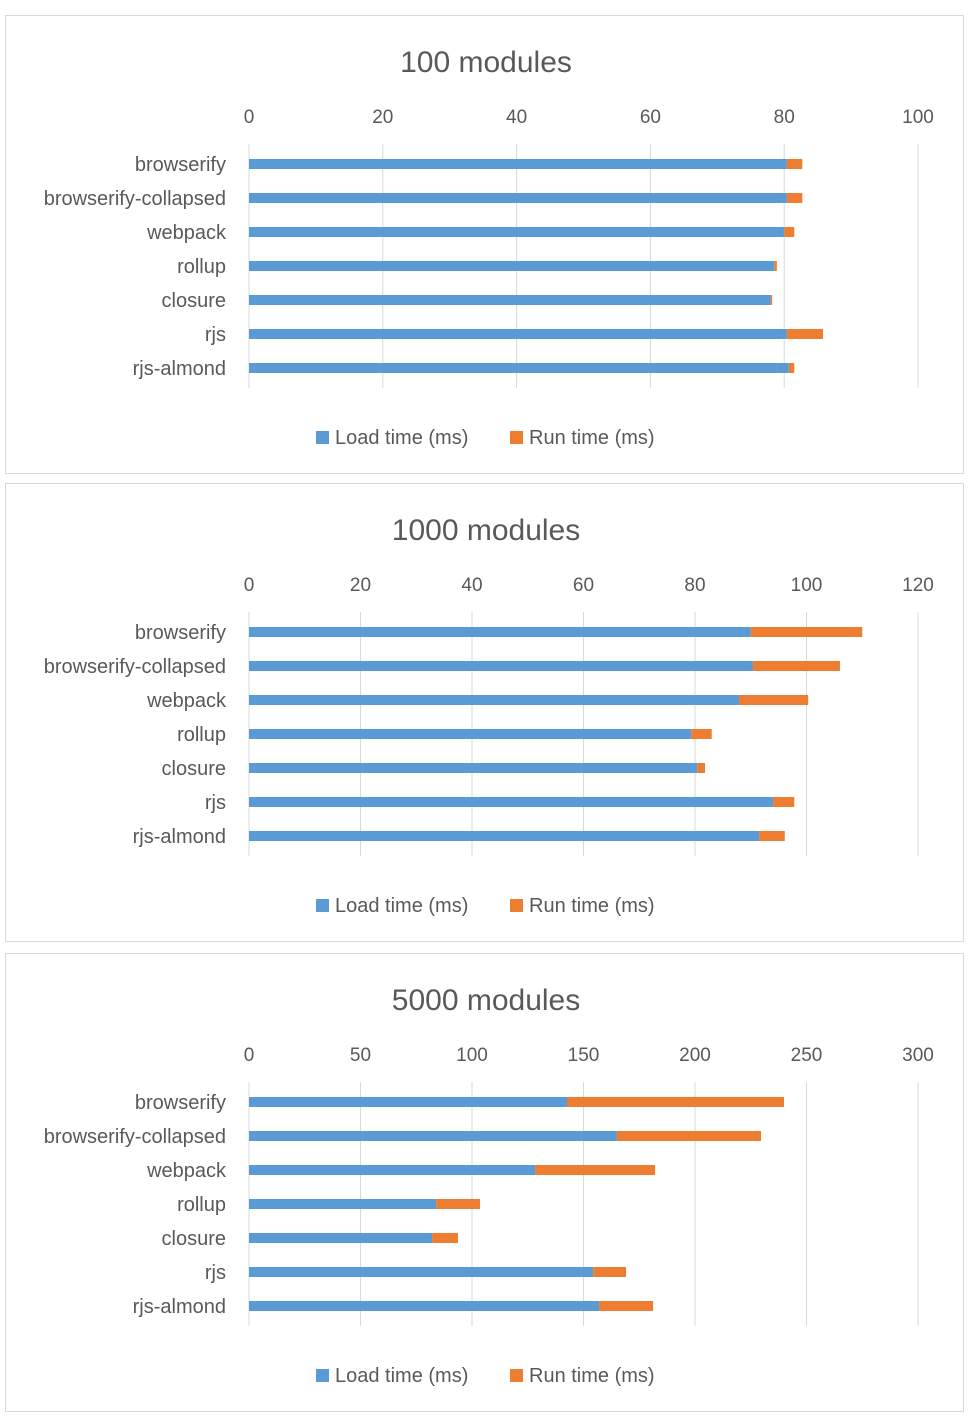 This screenshot has width=975, height=1422. I want to click on chart-title: 100 modules, so click(486, 62).